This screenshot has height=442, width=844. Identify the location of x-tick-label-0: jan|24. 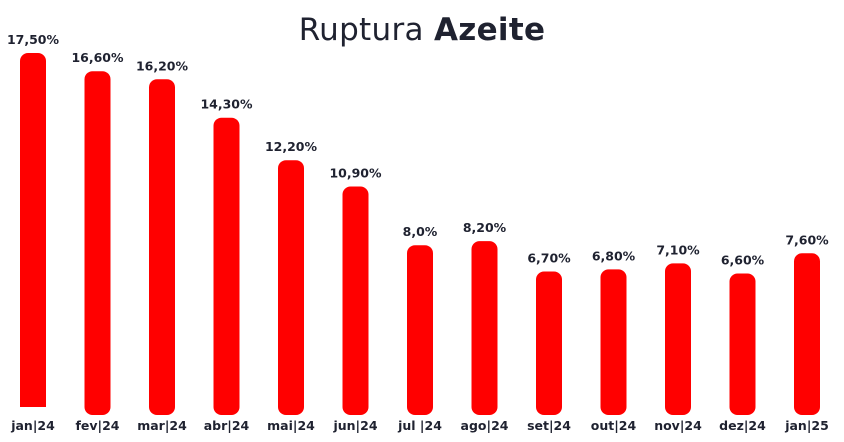
(32, 425).